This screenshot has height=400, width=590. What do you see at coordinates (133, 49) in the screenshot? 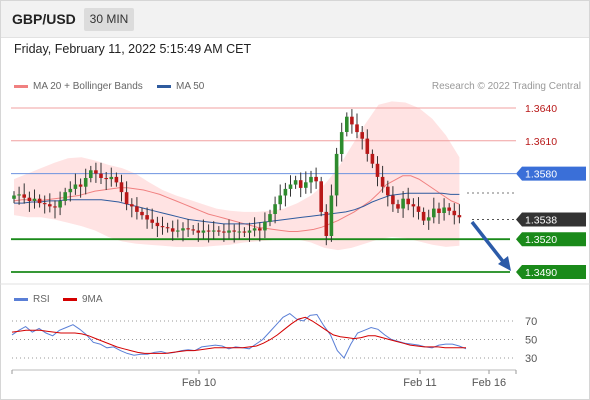
I see `timestamp: Friday, February 11, 2022 5:15:49 AM CET` at bounding box center [133, 49].